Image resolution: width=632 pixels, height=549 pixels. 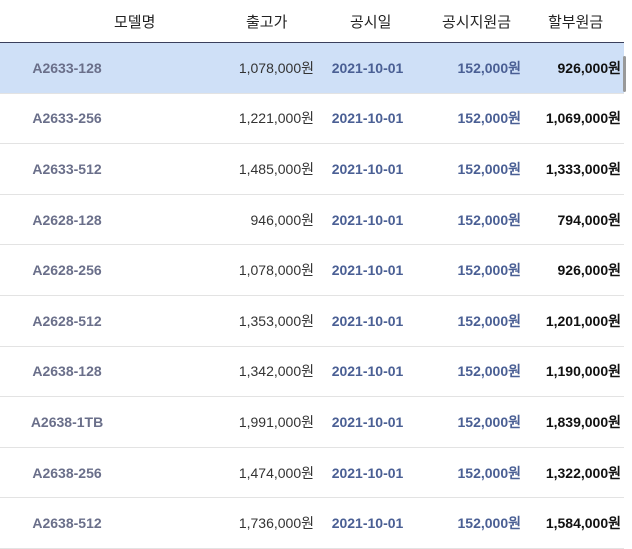 I want to click on table-header: 모델명 출고가 공시일 공시지원금 할부원금, so click(x=312, y=21).